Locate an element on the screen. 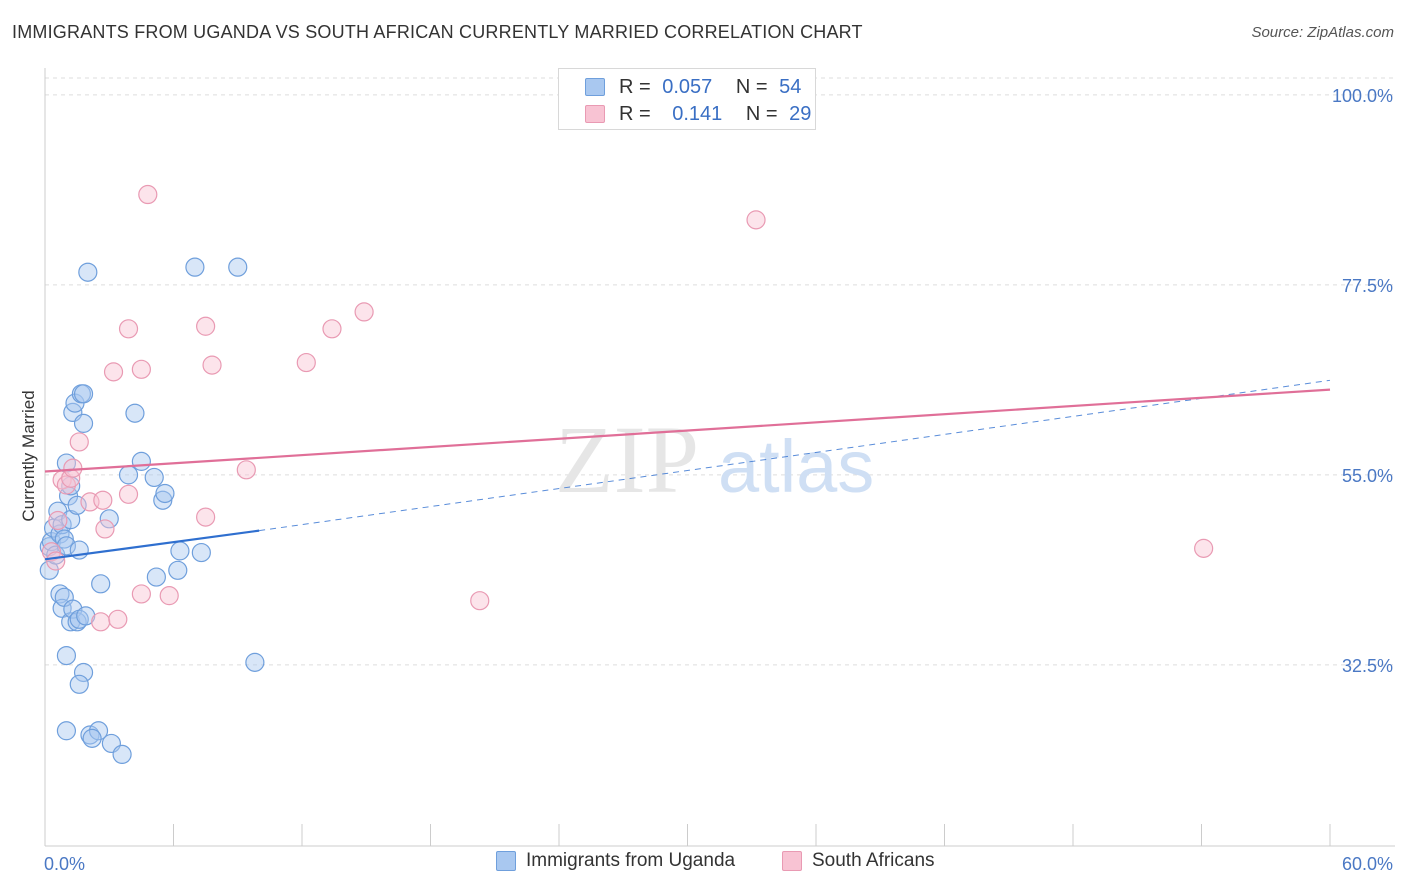 The width and height of the screenshot is (1406, 892). legend-item-uganda: Immigrants from Uganda is located at coordinates (615, 861).